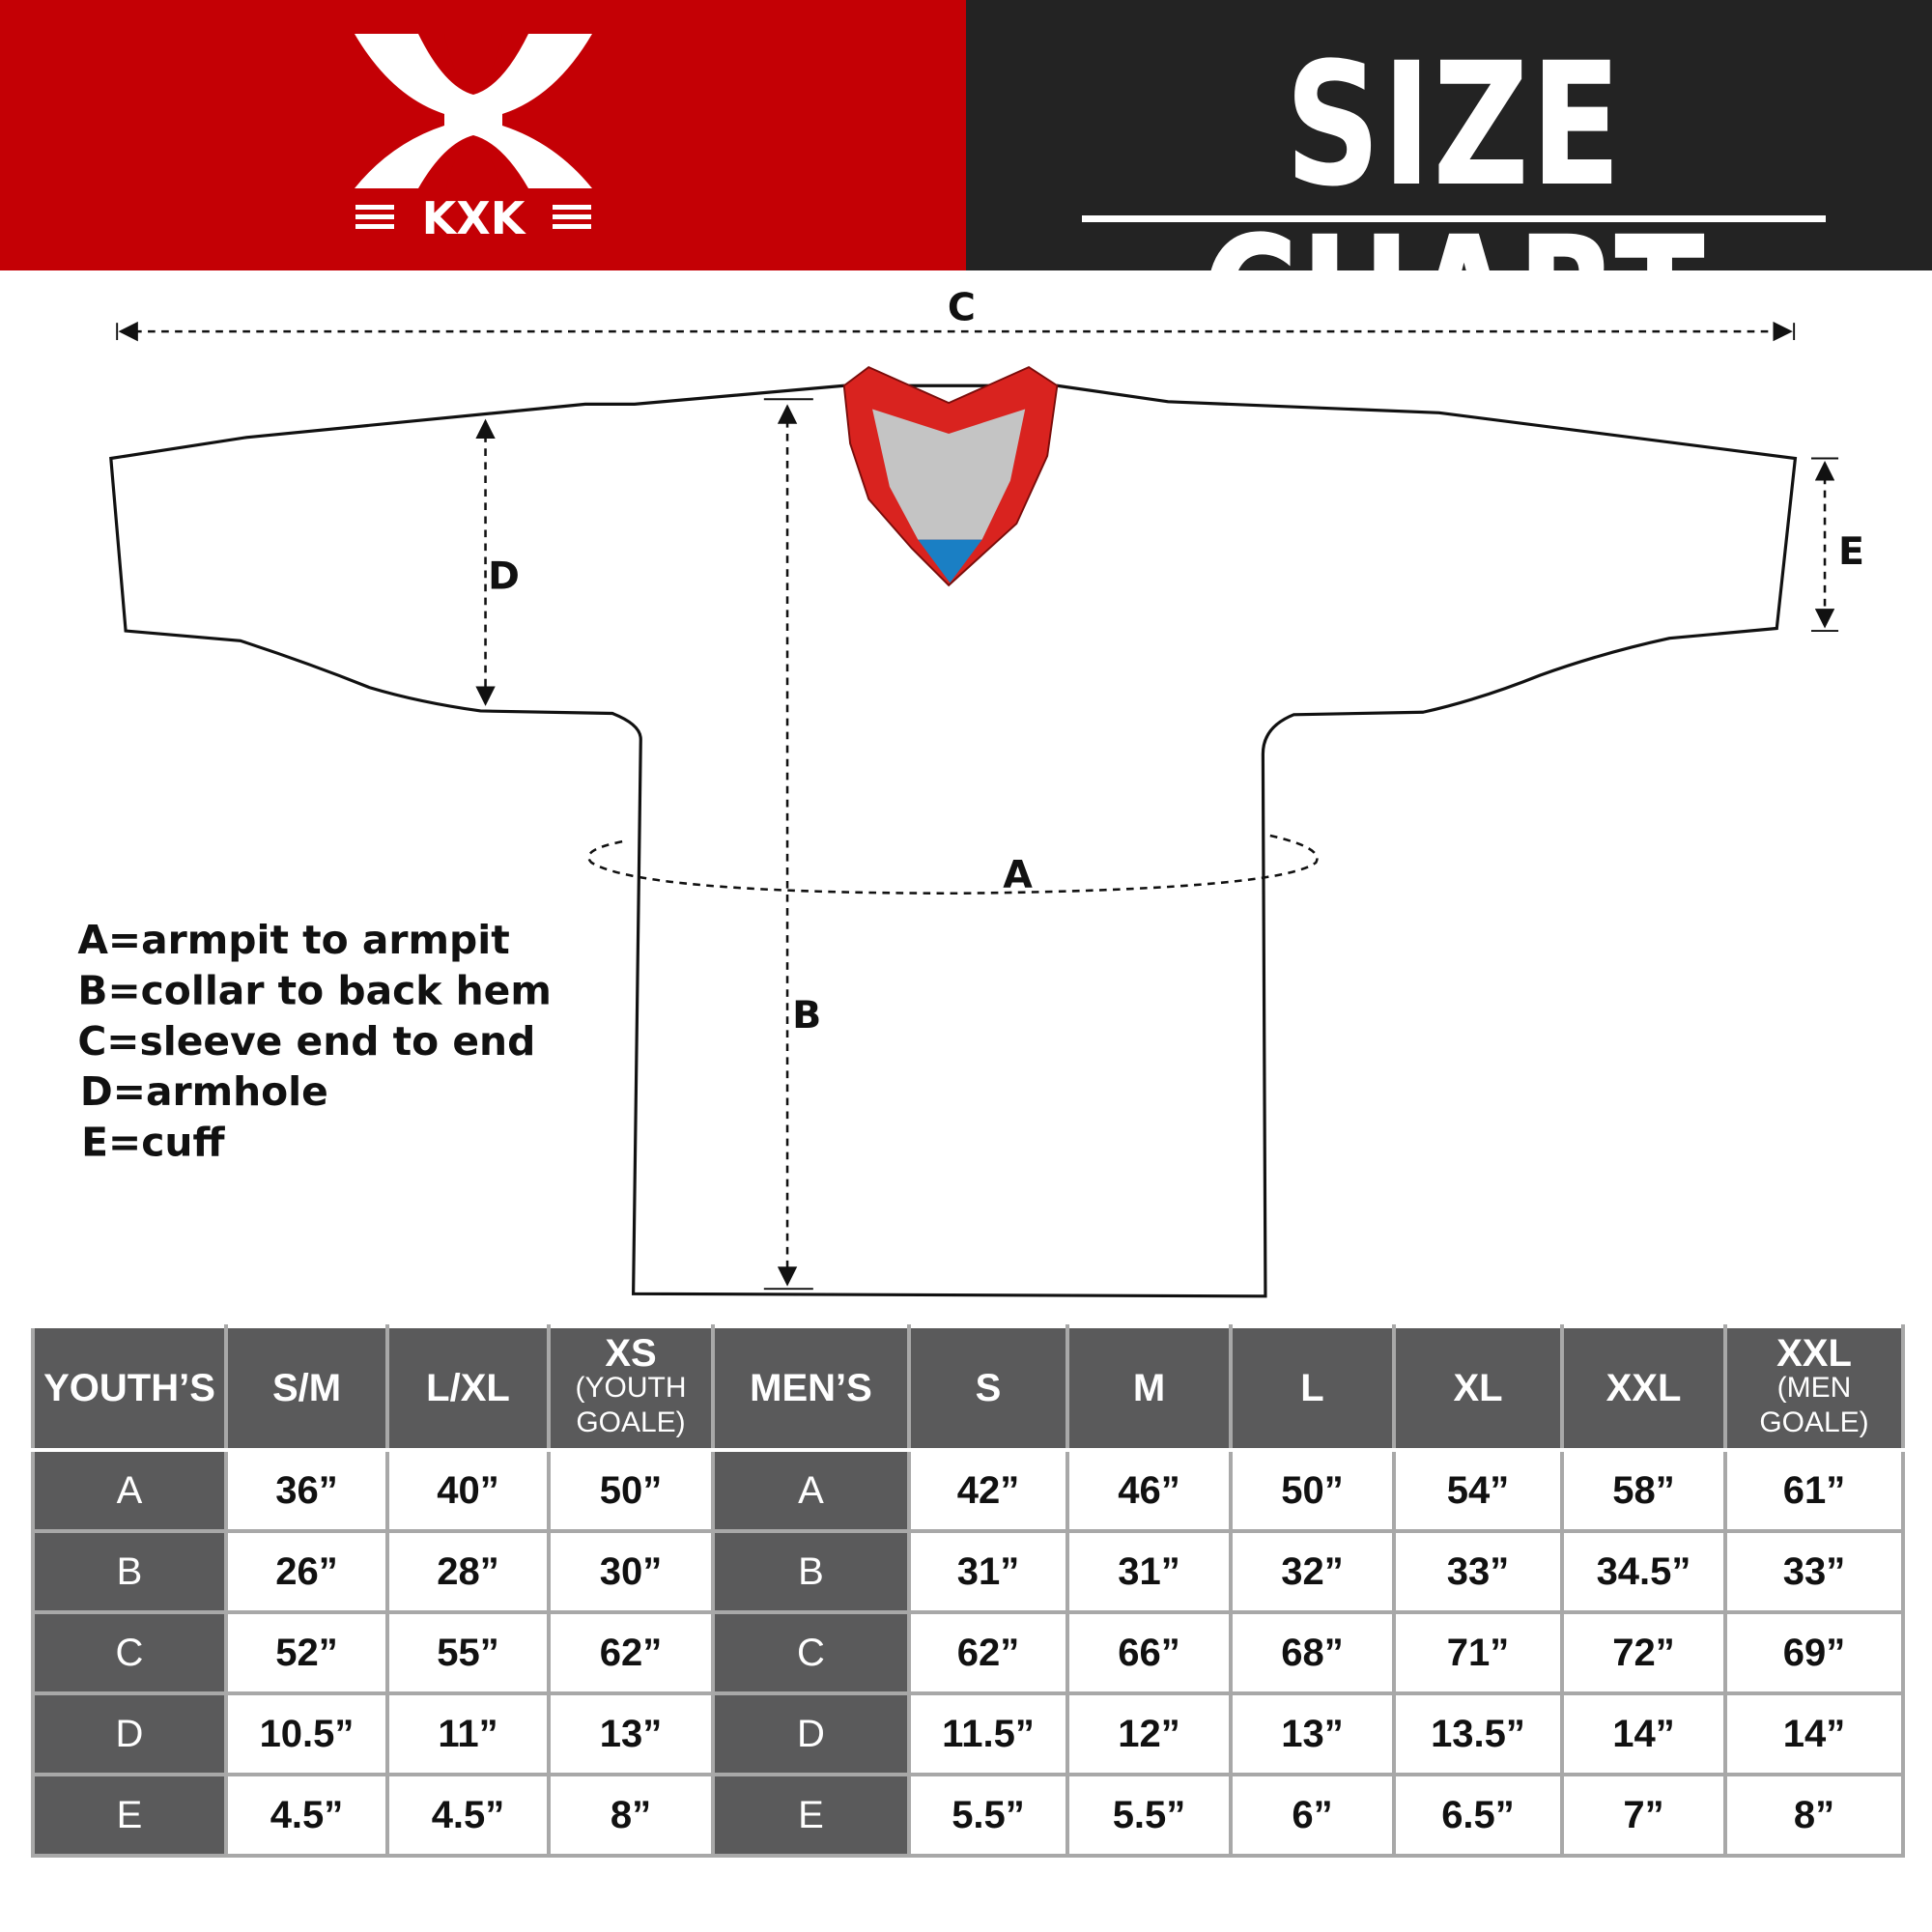 Image resolution: width=1932 pixels, height=1932 pixels. Describe the element at coordinates (949, 474) in the screenshot. I see `collar-inner` at that location.